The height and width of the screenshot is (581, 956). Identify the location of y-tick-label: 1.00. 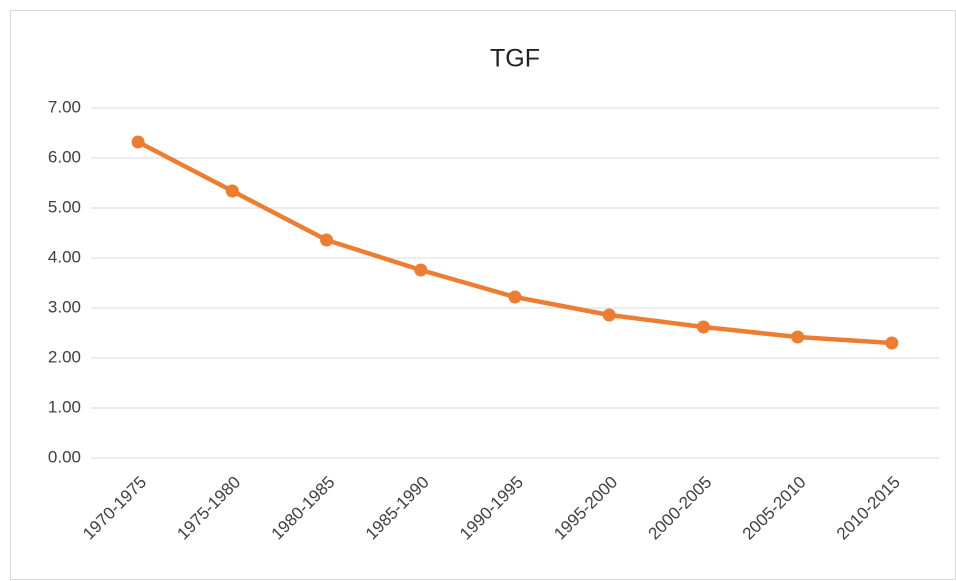
(64, 406).